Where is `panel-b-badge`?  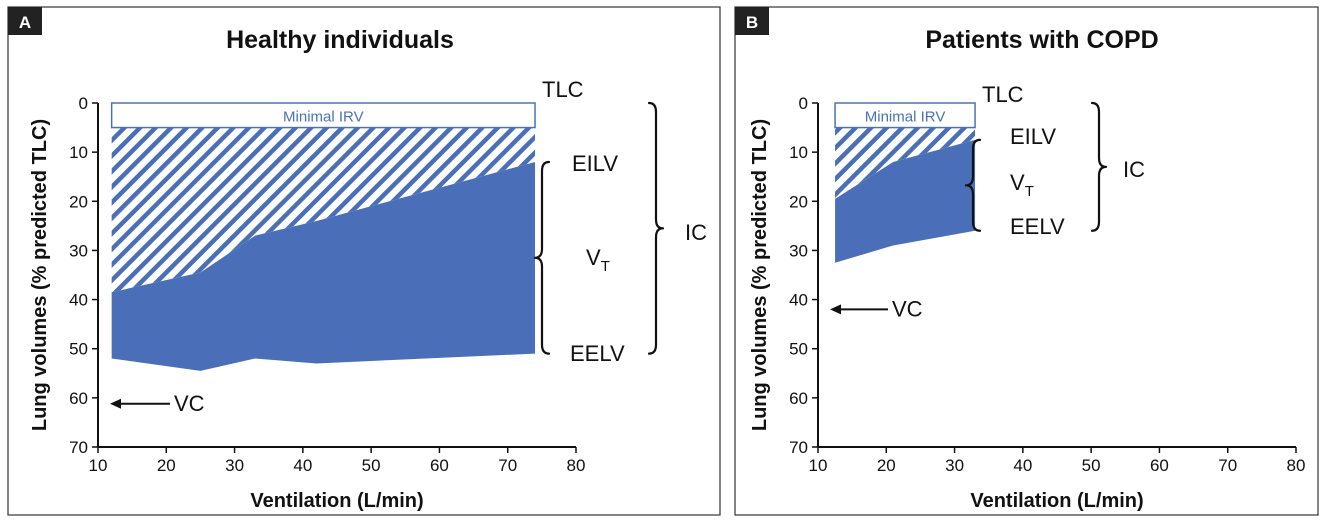
panel-b-badge is located at coordinates (752, 21).